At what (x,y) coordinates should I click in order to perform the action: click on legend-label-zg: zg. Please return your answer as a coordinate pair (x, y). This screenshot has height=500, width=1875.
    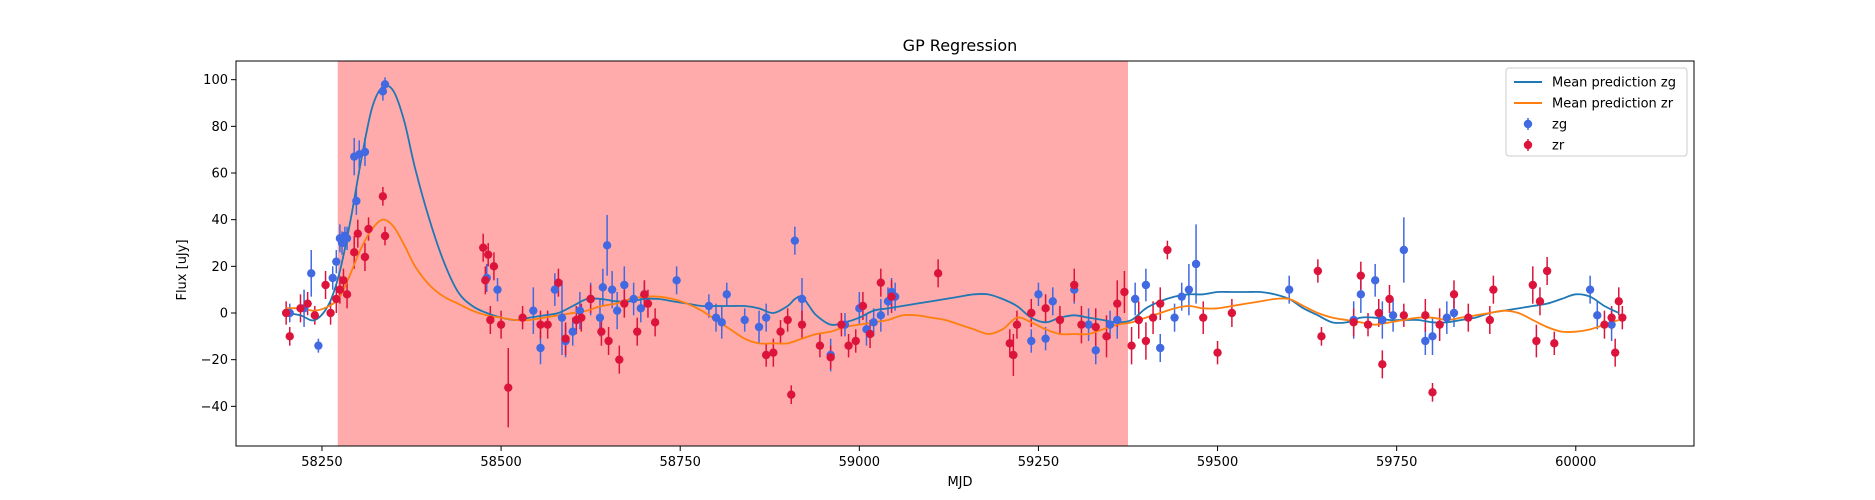
    Looking at the image, I should click on (1559, 125).